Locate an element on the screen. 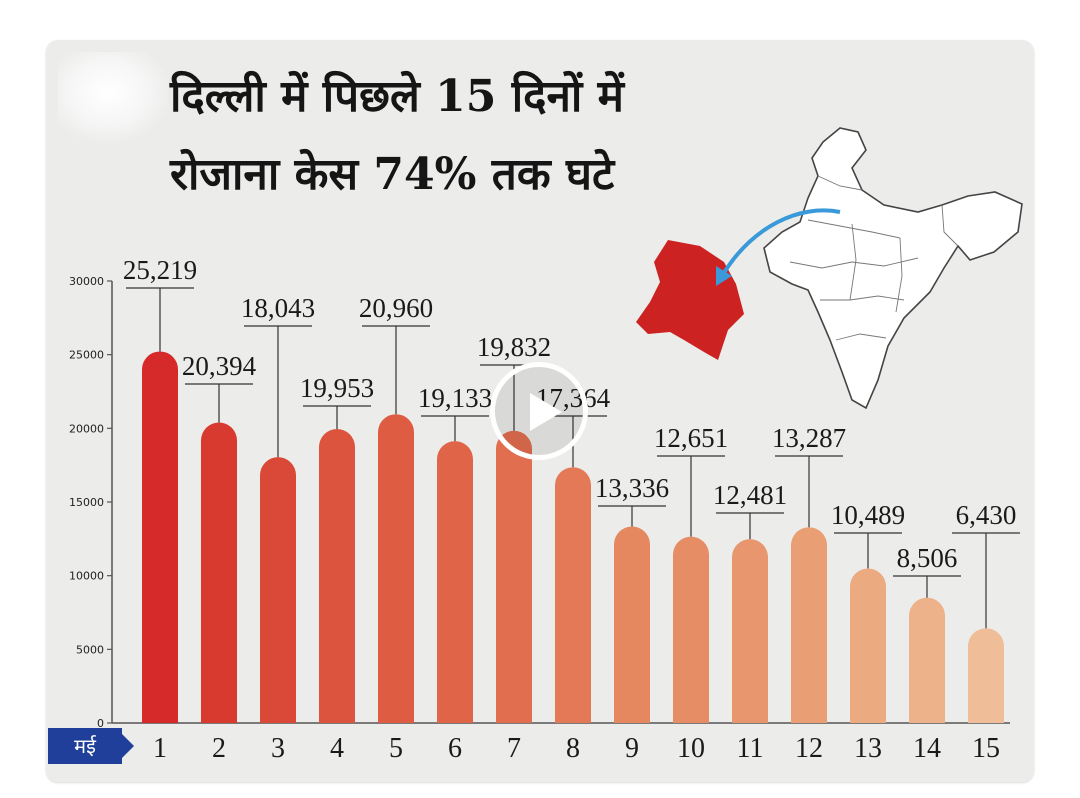 This screenshot has height=798, width=1080. data-label: 12,651 is located at coordinates (691, 438).